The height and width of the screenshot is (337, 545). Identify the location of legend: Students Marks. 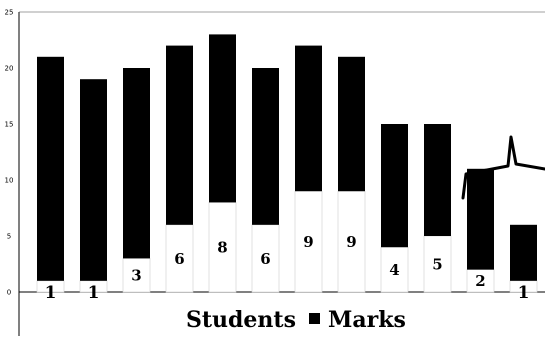
(296, 320).